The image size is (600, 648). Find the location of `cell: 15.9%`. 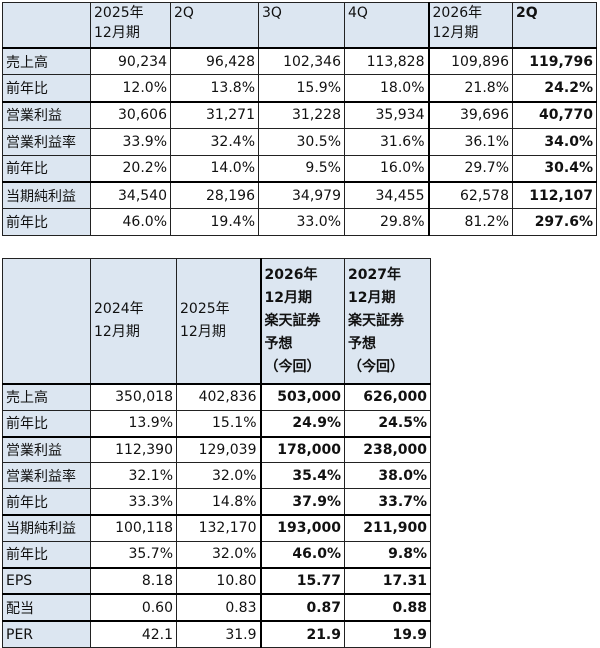

cell: 15.9% is located at coordinates (301, 88).